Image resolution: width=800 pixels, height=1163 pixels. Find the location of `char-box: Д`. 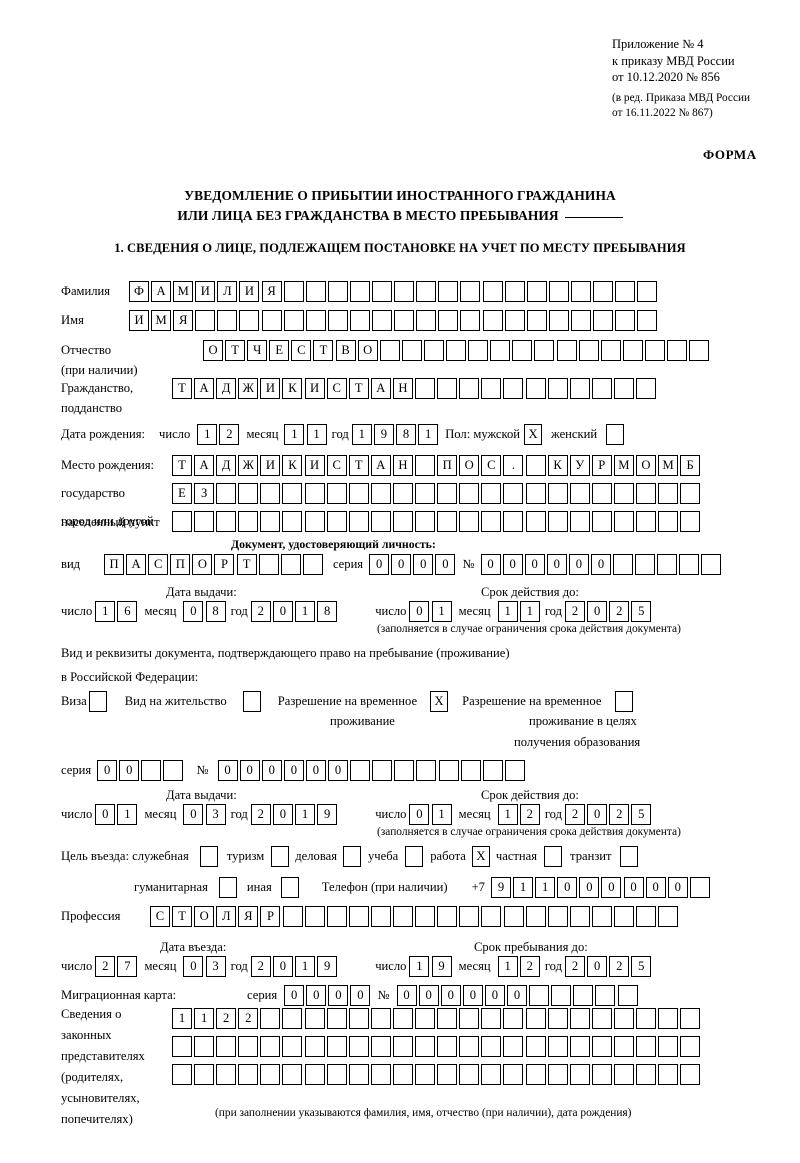

char-box: Д is located at coordinates (226, 465).